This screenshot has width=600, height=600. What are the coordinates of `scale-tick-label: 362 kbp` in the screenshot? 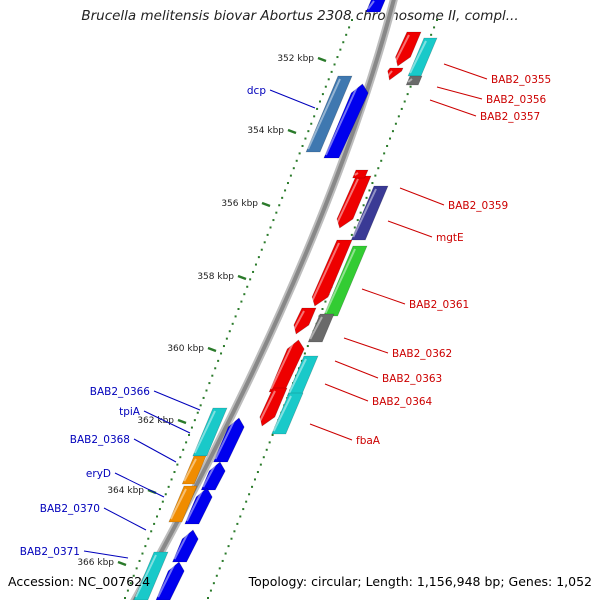 It's located at (155, 421).